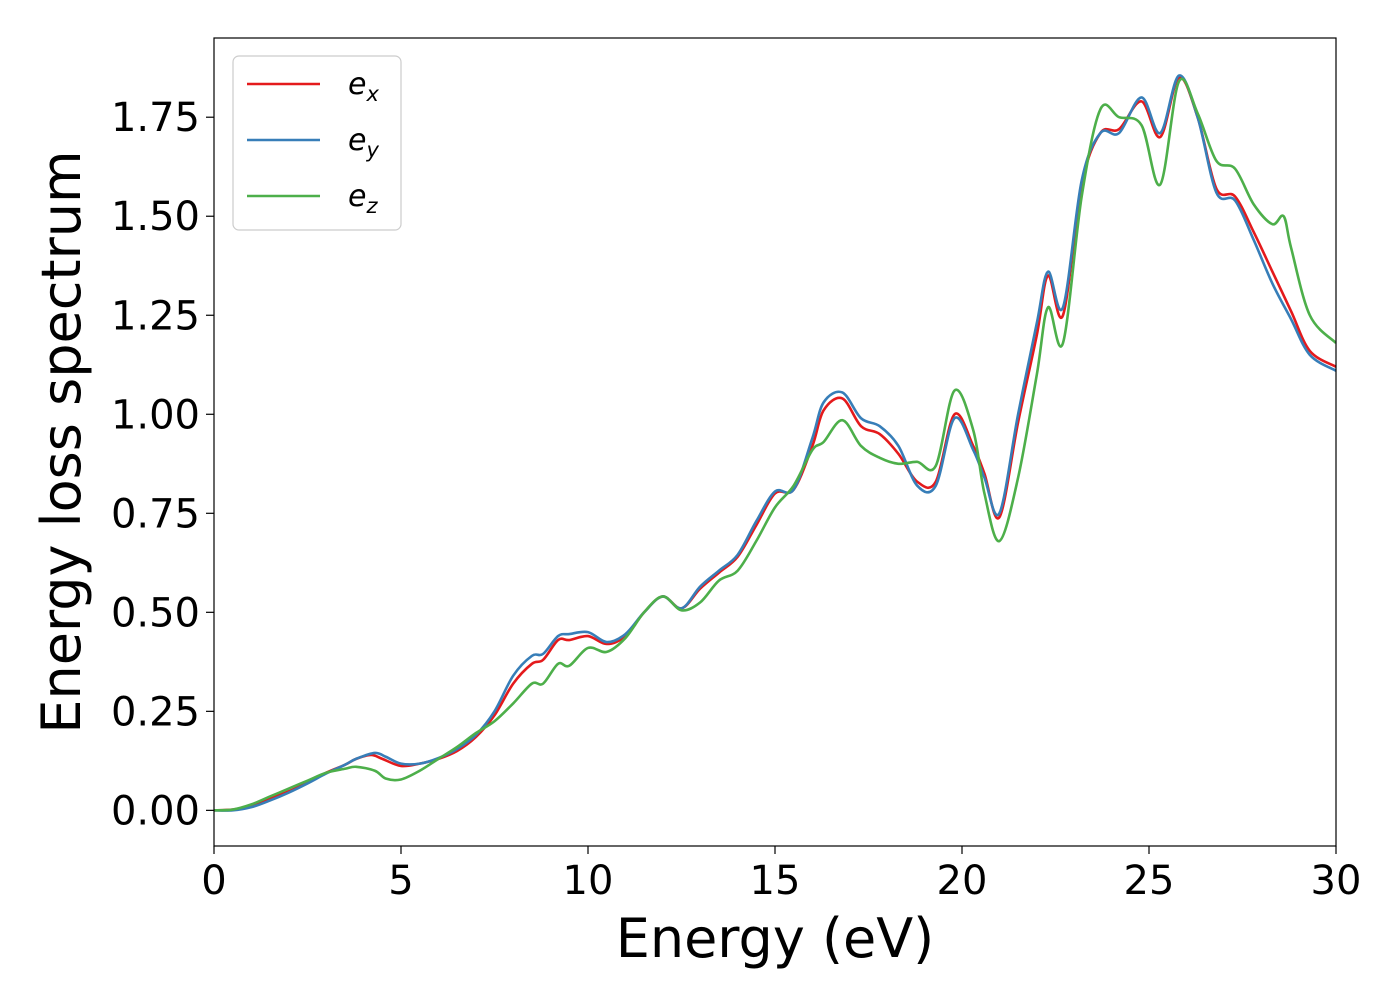 The image size is (1400, 1000). Describe the element at coordinates (363, 198) in the screenshot. I see `legend-label-z: ez` at that location.